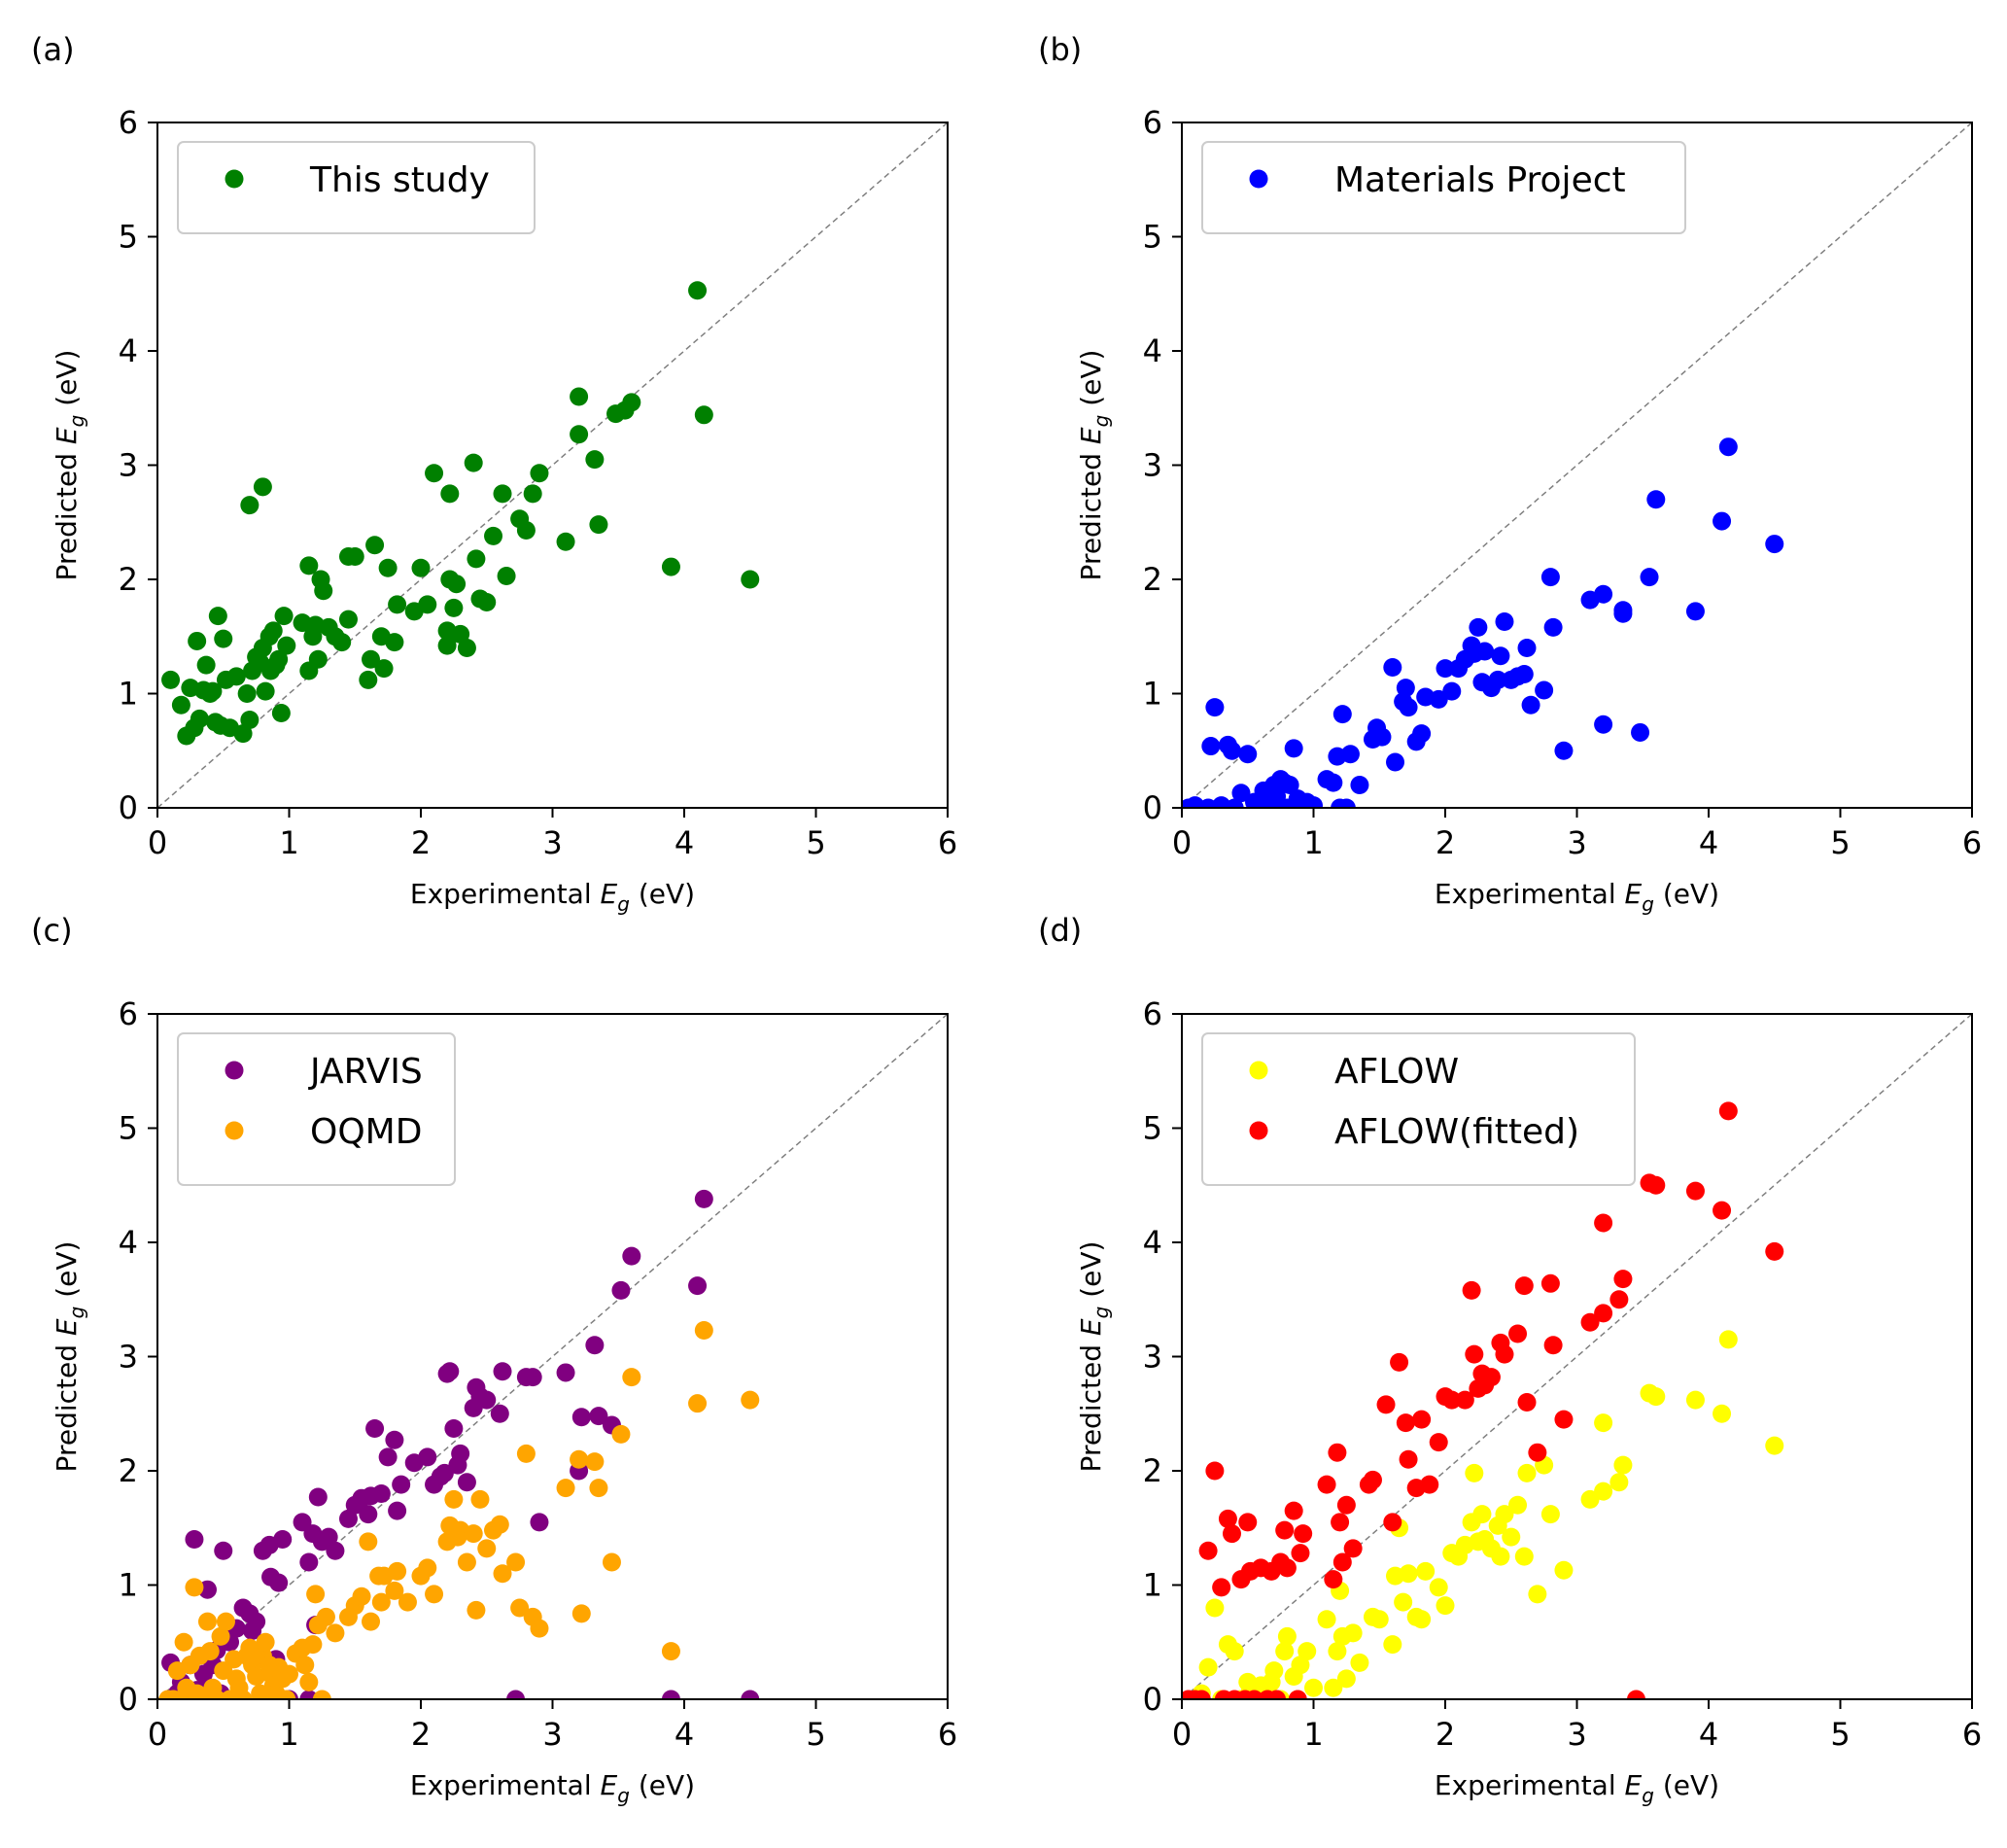 This screenshot has height=1848, width=2007. I want to click on legend-label: Materials Project, so click(1480, 180).